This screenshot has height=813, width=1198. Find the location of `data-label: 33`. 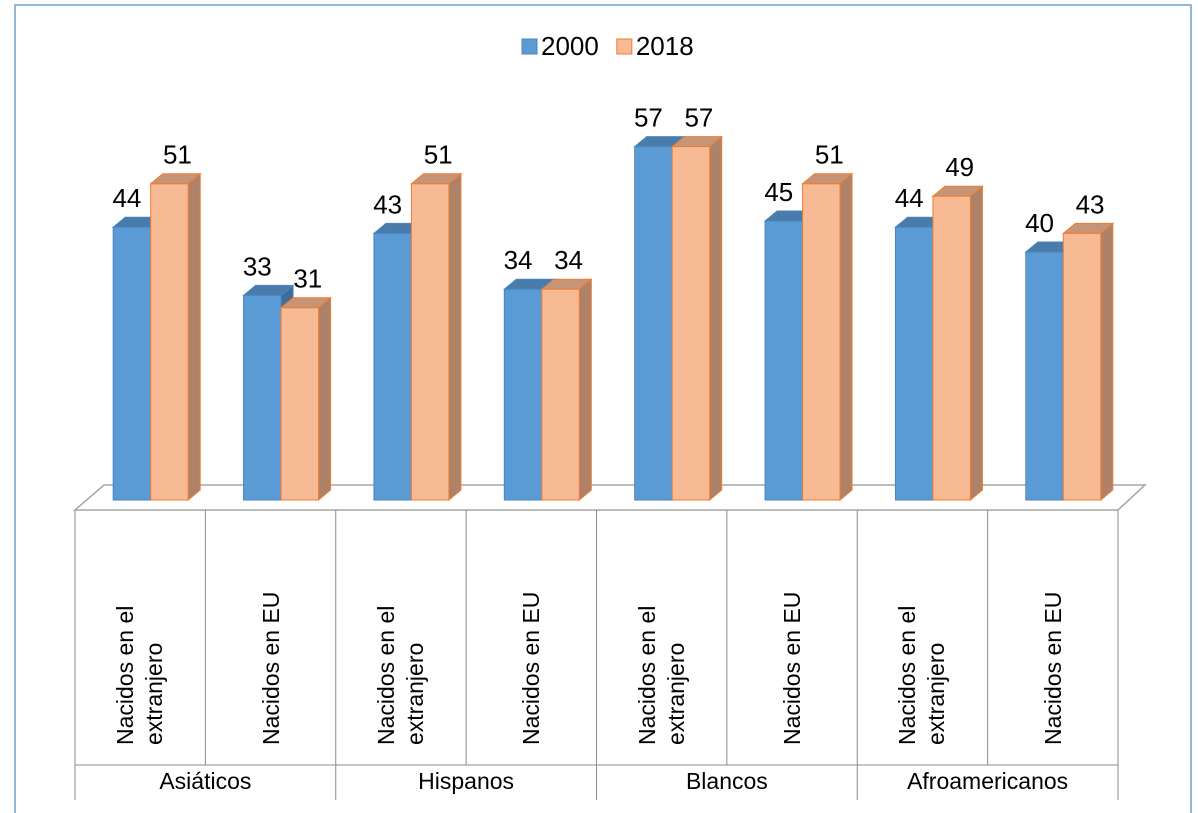

data-label: 33 is located at coordinates (257, 266).